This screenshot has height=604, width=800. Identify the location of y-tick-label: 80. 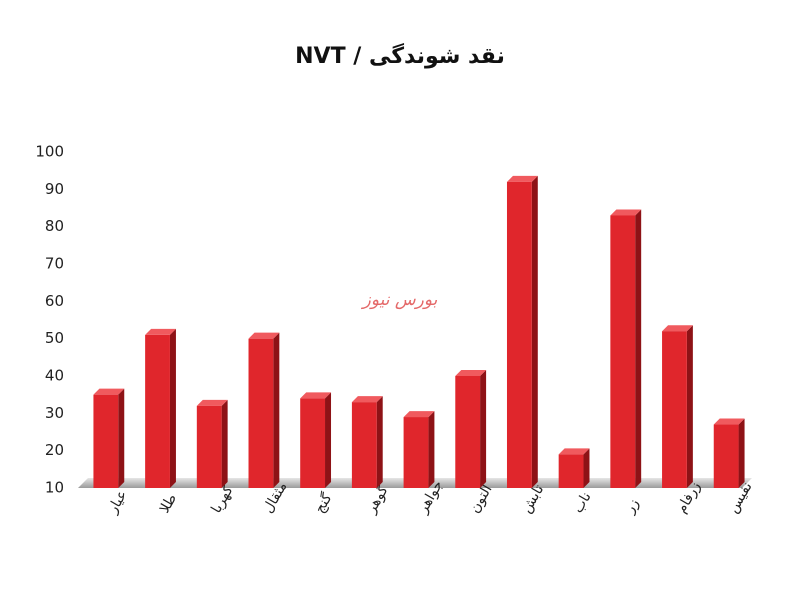
(54, 226).